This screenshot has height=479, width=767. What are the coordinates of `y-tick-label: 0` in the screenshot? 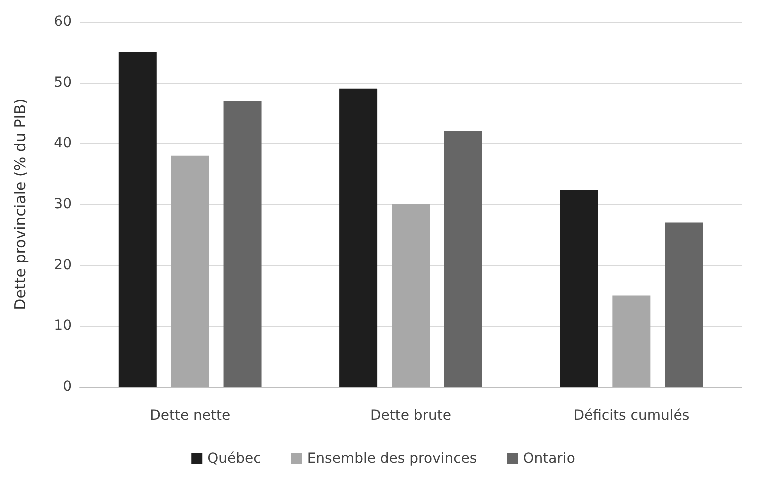 It's located at (67, 387).